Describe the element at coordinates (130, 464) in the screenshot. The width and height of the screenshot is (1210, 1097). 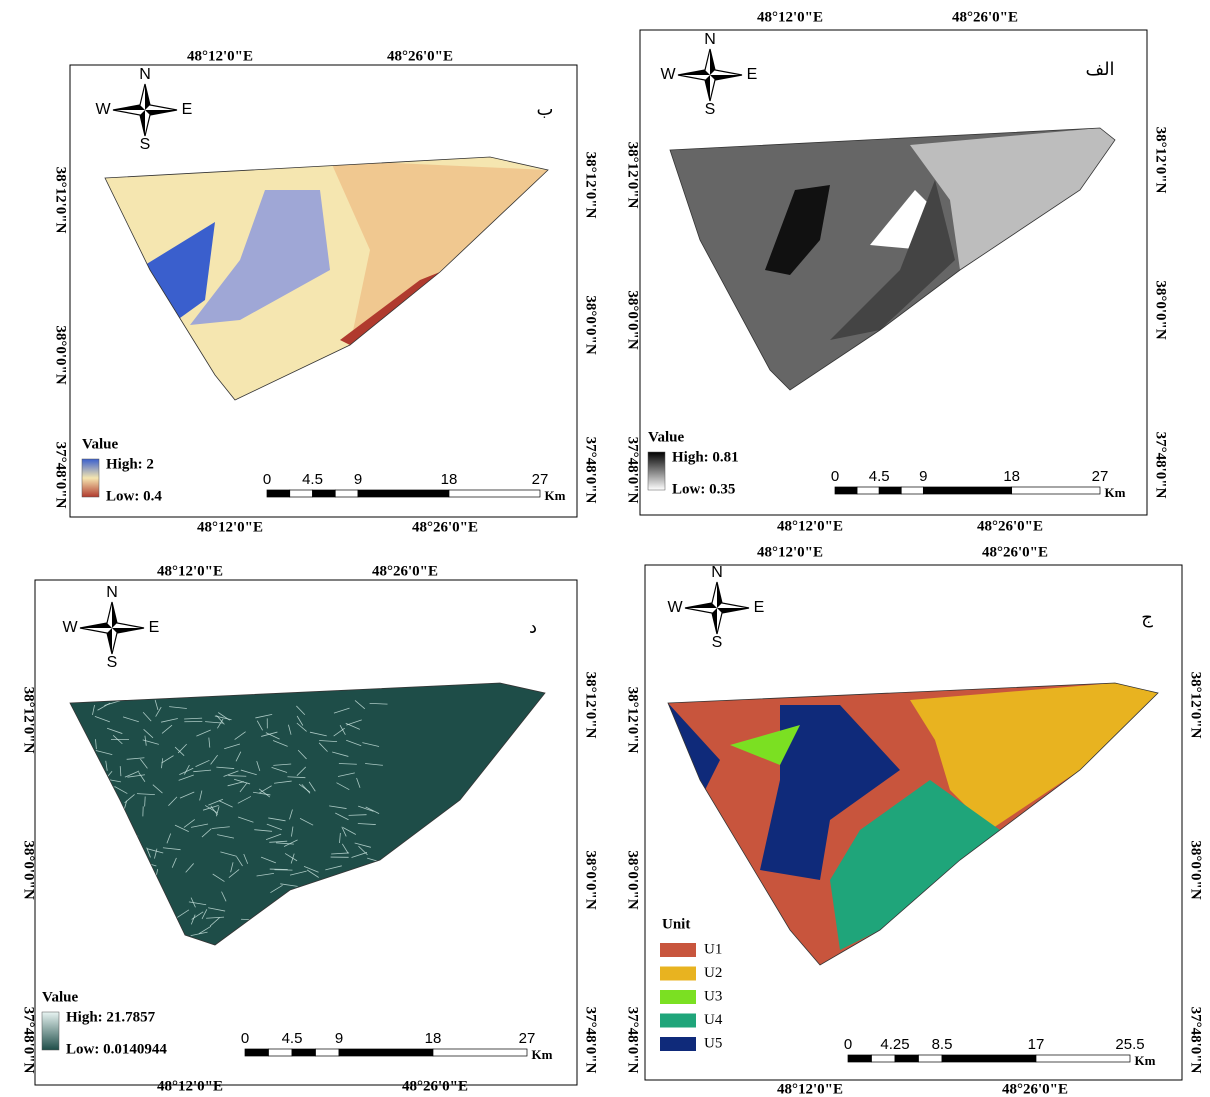
I see `legend-high: High: 2` at that location.